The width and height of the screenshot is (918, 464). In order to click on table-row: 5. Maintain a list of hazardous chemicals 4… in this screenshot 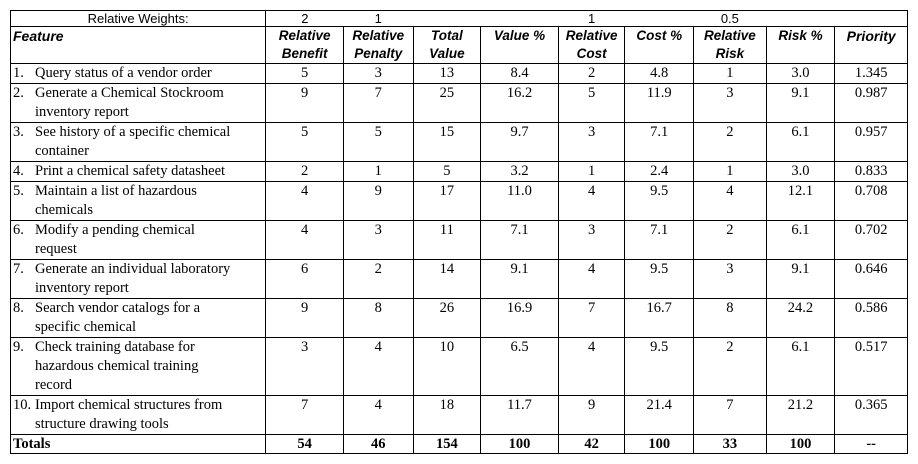, I will do `click(458, 201)`.